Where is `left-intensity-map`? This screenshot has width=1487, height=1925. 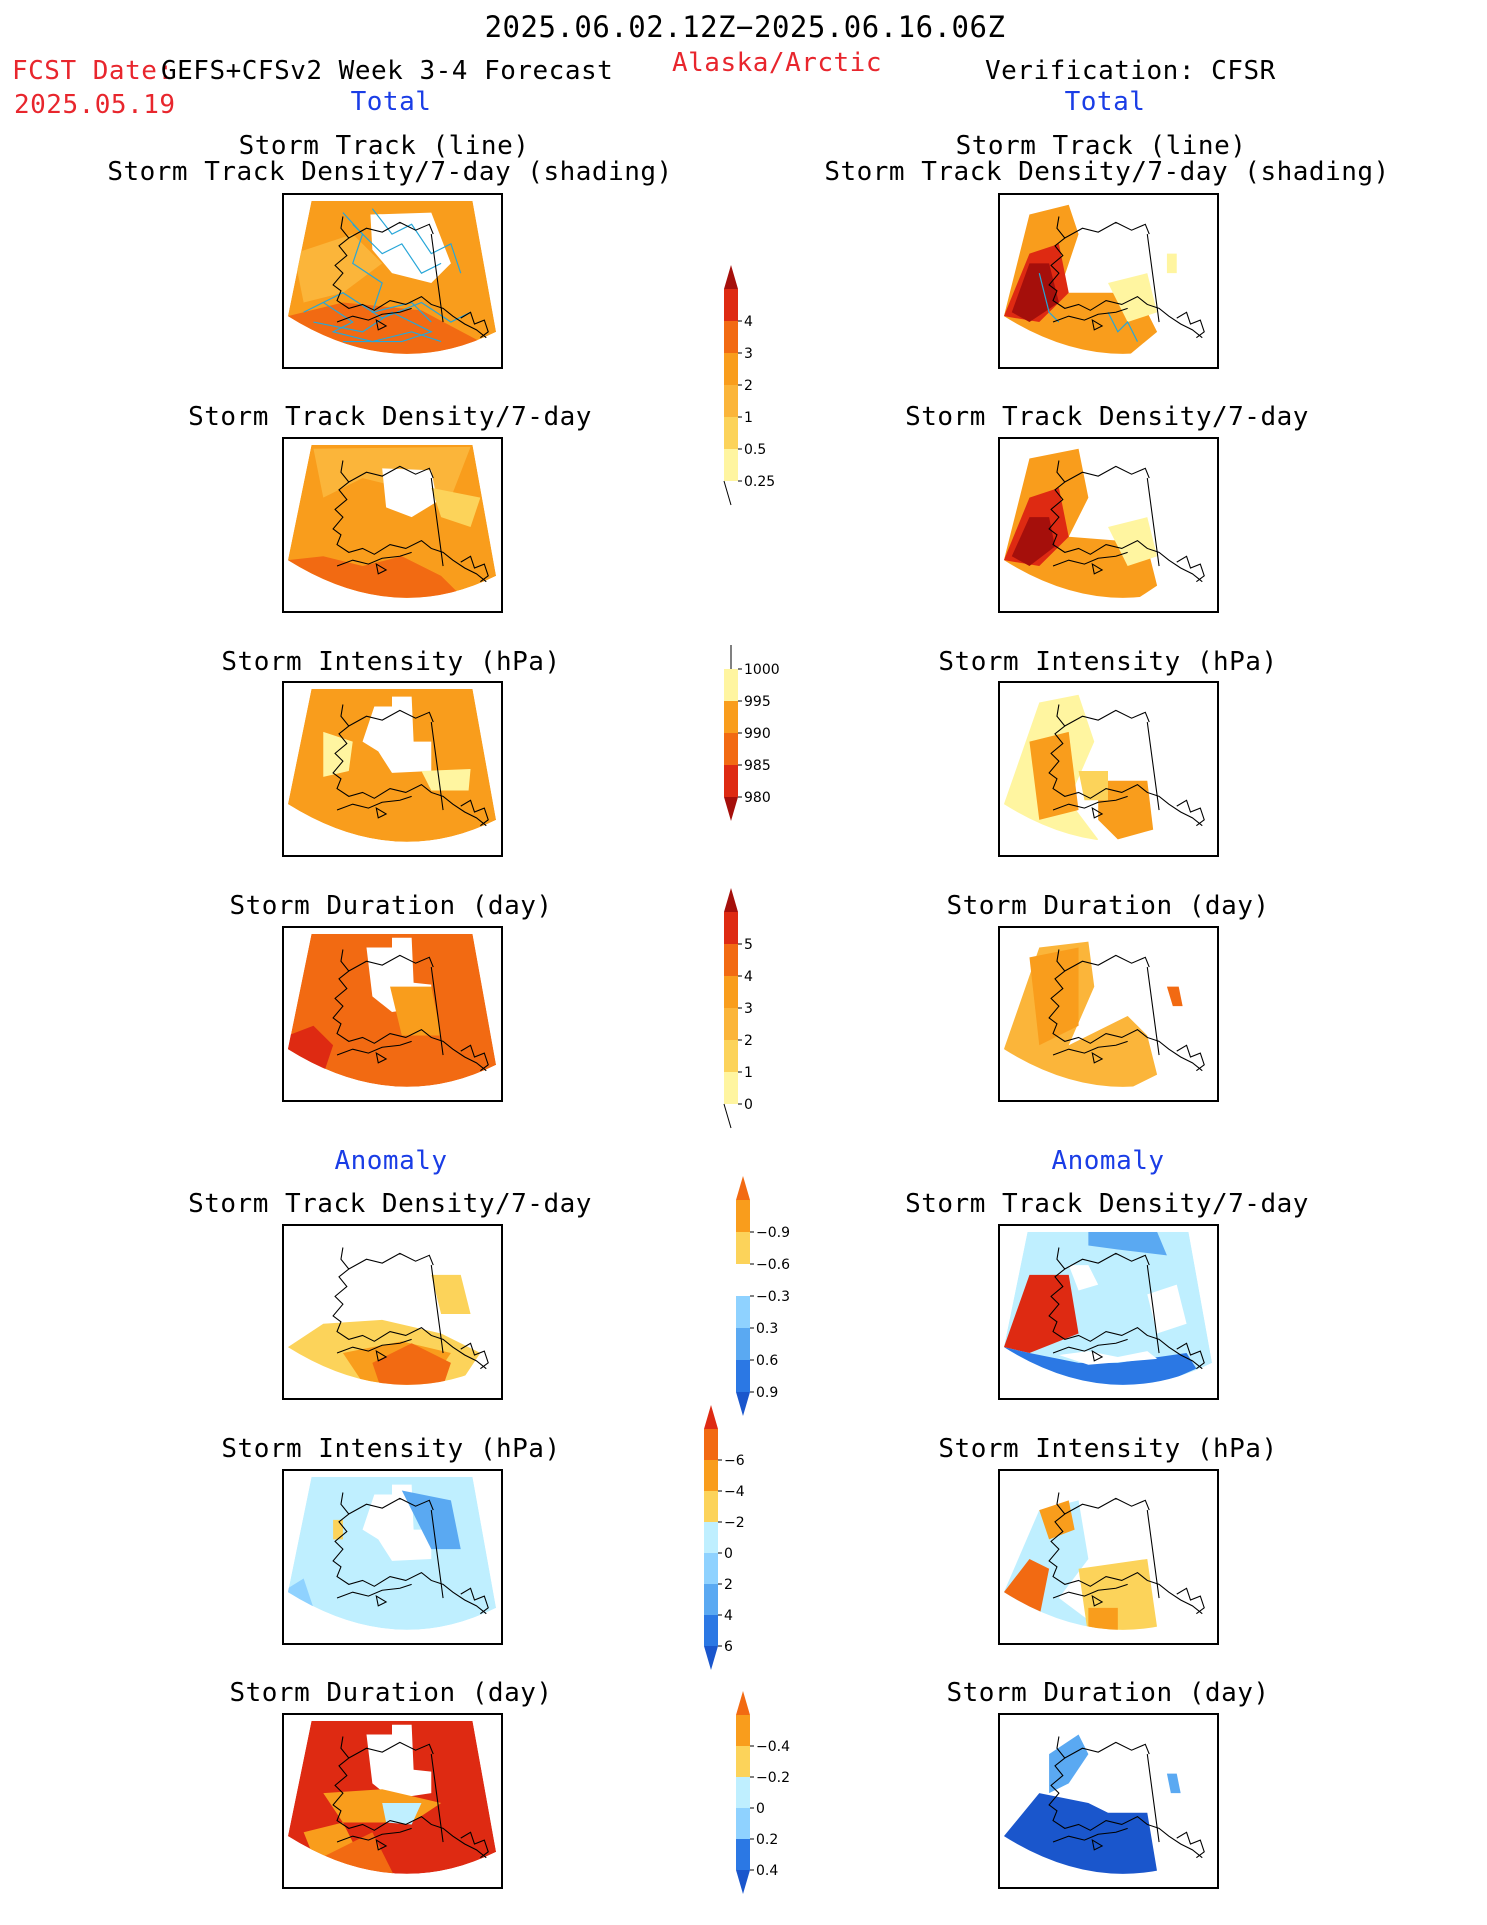
left-intensity-map is located at coordinates (392, 769).